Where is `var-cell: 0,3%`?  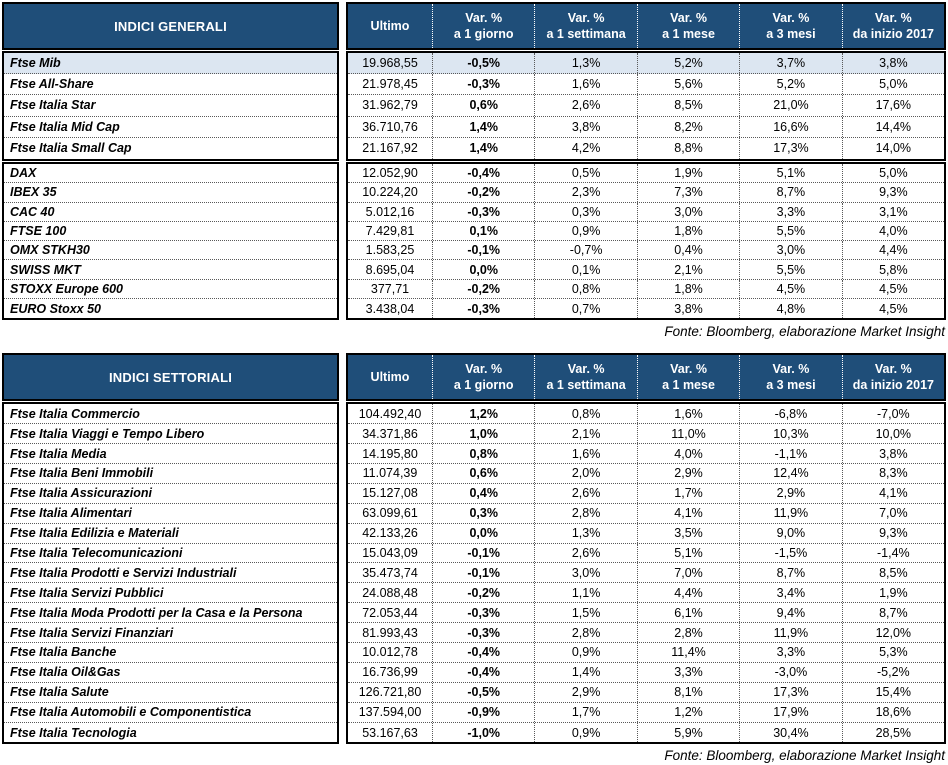
var-cell: 0,3% is located at coordinates (585, 211).